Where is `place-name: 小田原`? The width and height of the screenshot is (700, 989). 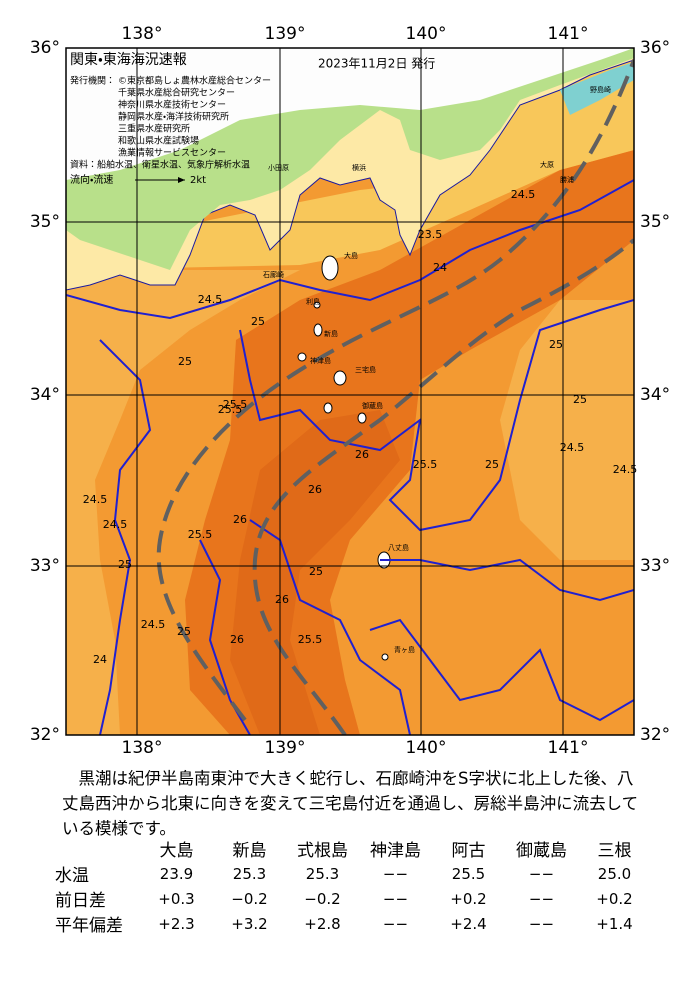
place-name: 小田原 is located at coordinates (278, 167).